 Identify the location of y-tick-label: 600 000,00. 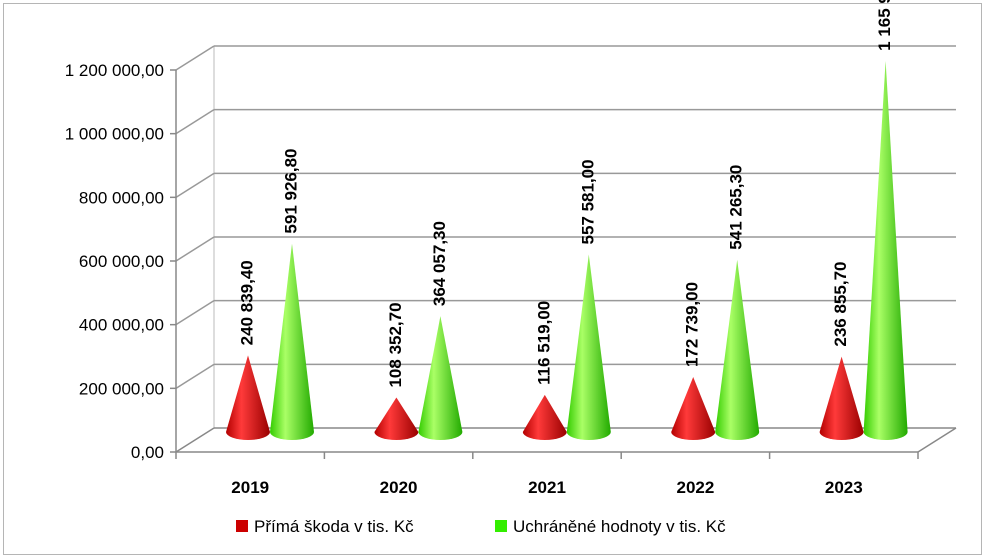
(121, 261).